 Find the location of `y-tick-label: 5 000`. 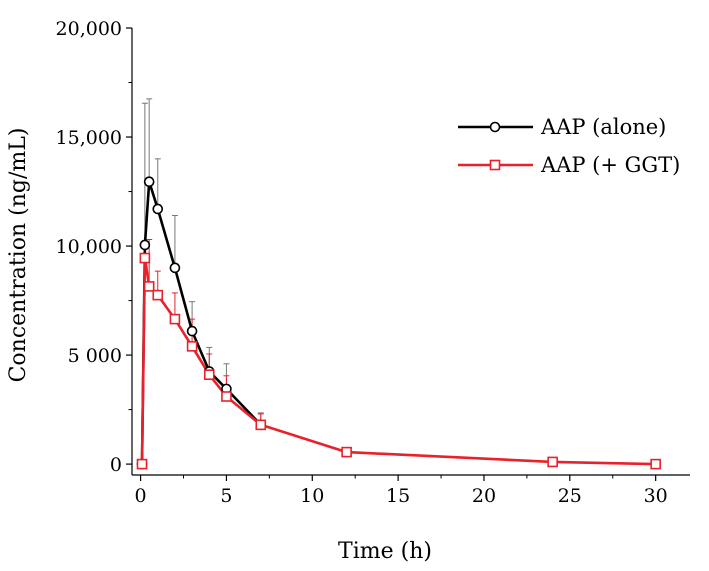

y-tick-label: 5 000 is located at coordinates (95, 356).